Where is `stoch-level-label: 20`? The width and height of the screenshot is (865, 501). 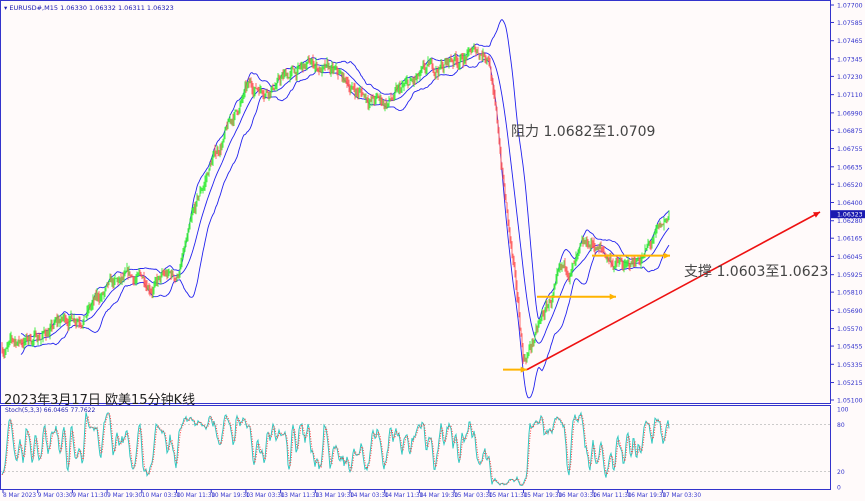 stoch-level-label: 20 is located at coordinates (841, 472).